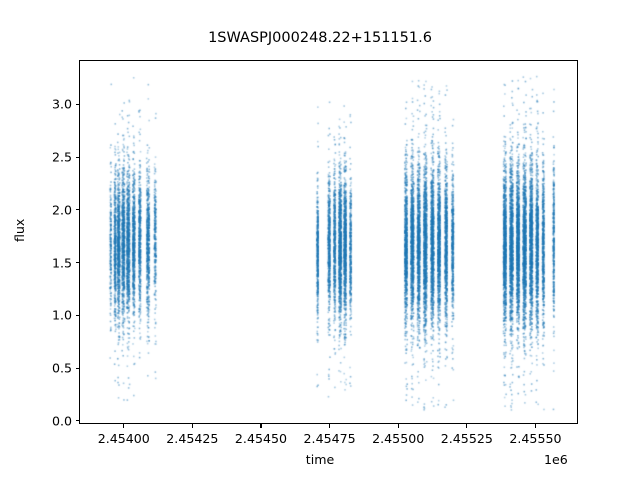 The height and width of the screenshot is (480, 640). What do you see at coordinates (398, 438) in the screenshot?
I see `x-tick-label: 2.45500` at bounding box center [398, 438].